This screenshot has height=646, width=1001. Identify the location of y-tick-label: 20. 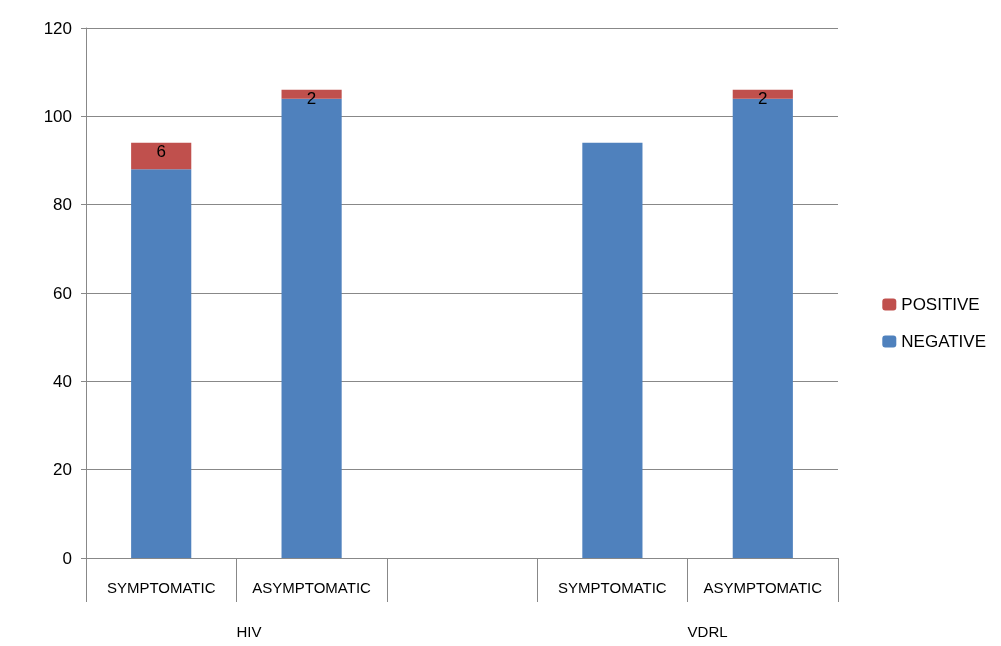
(62, 470).